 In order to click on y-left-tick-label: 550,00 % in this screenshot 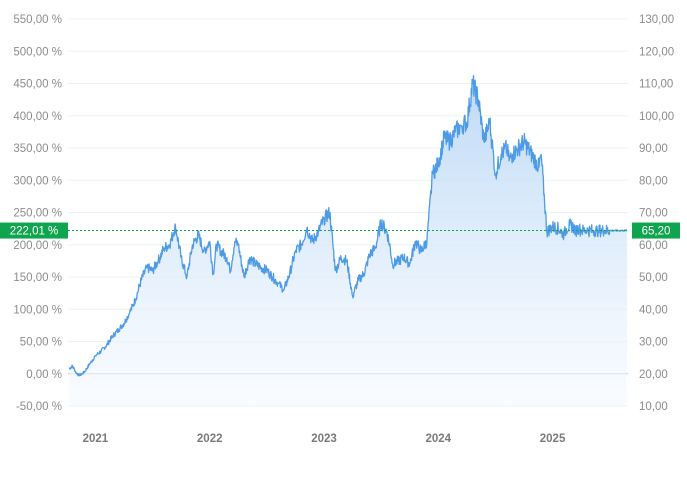, I will do `click(37, 20)`.